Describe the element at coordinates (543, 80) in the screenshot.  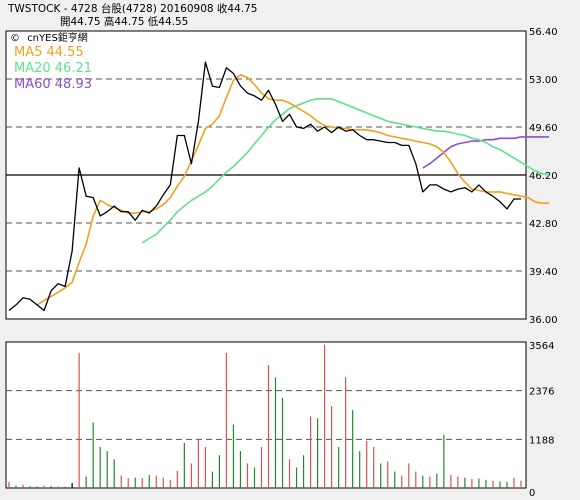
I see `price-tick-label: 53.00` at that location.